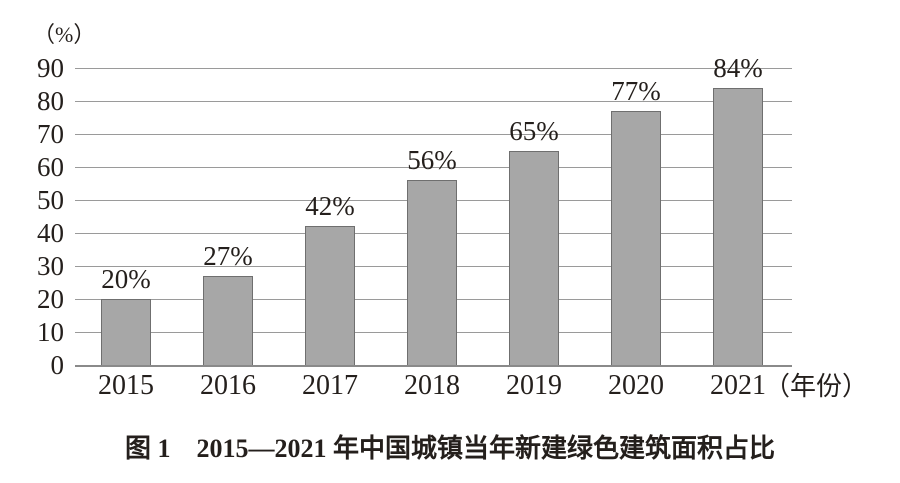  I want to click on y-axis-tick-label: 40, so click(50, 233).